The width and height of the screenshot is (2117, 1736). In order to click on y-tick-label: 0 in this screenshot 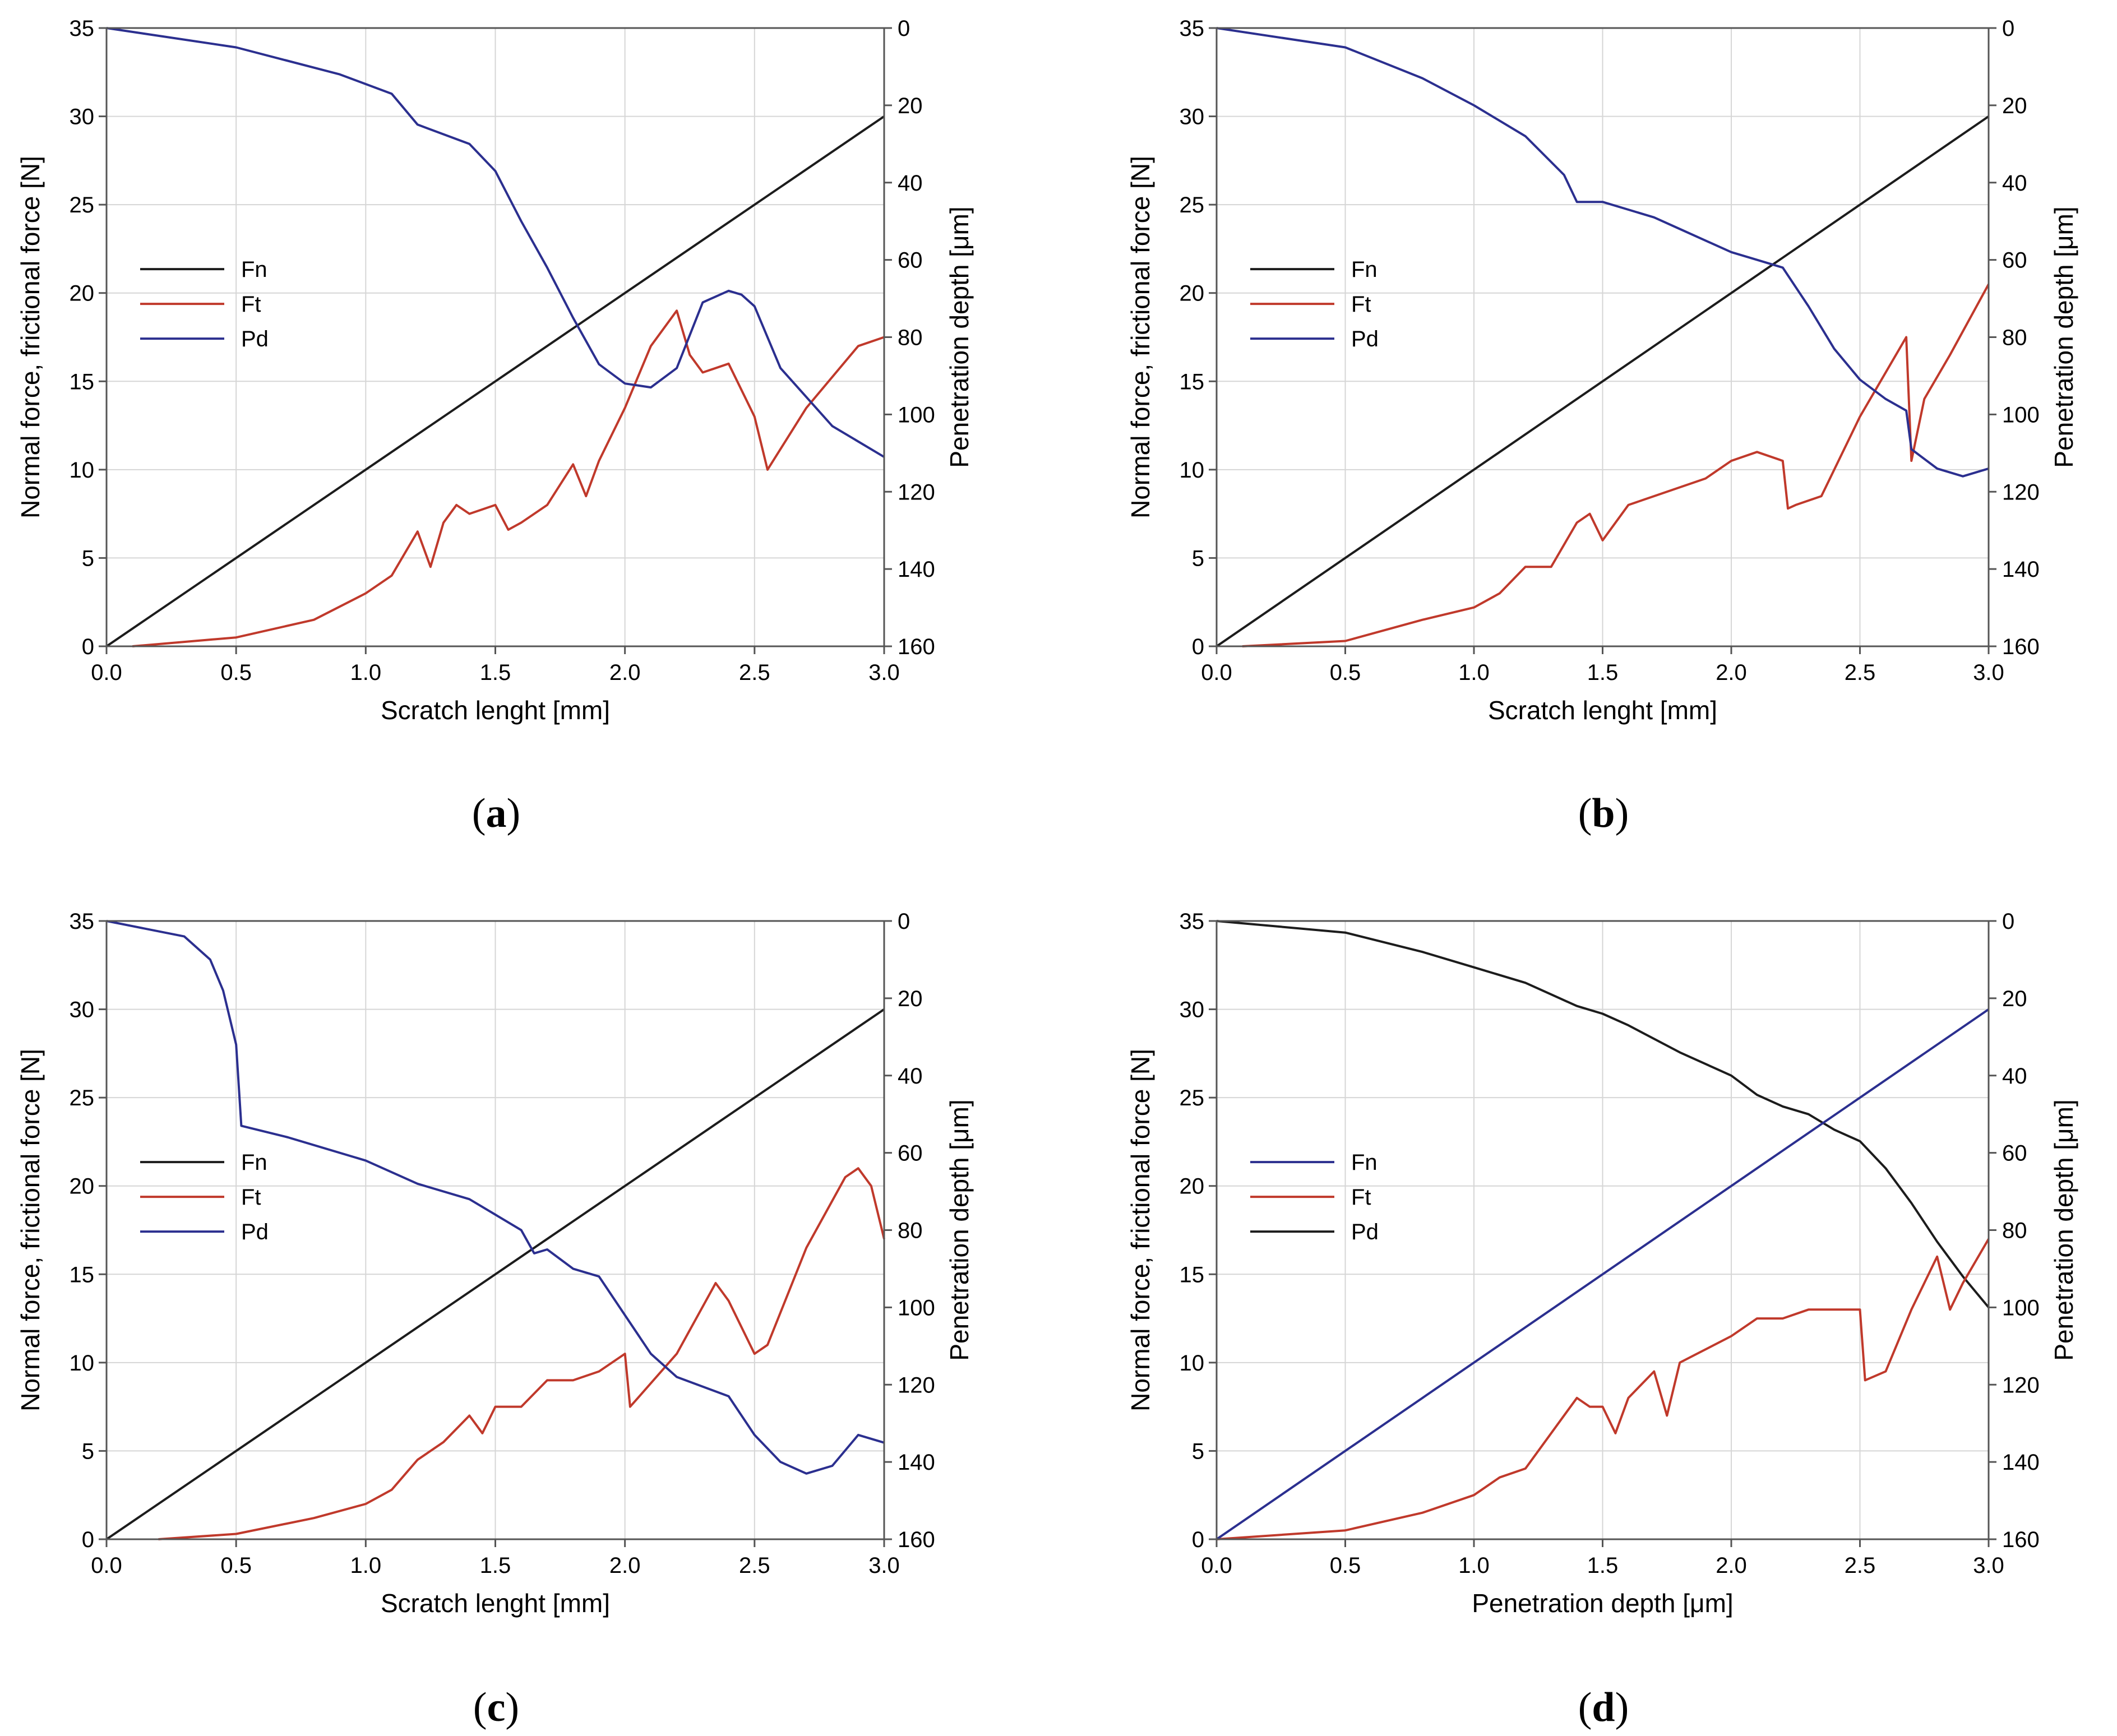, I will do `click(88, 647)`.